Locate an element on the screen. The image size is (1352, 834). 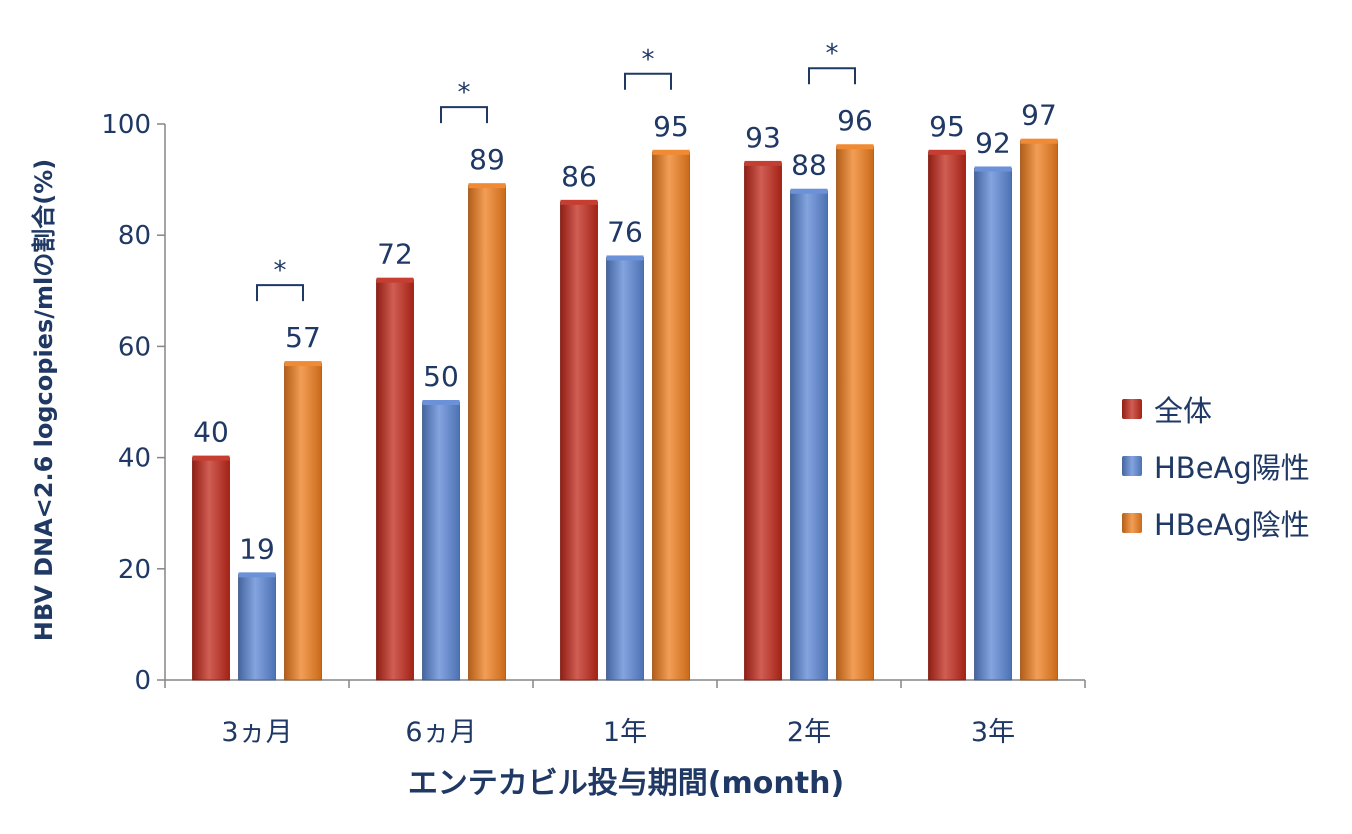
significance-marks: * * * * is located at coordinates (556, 170).